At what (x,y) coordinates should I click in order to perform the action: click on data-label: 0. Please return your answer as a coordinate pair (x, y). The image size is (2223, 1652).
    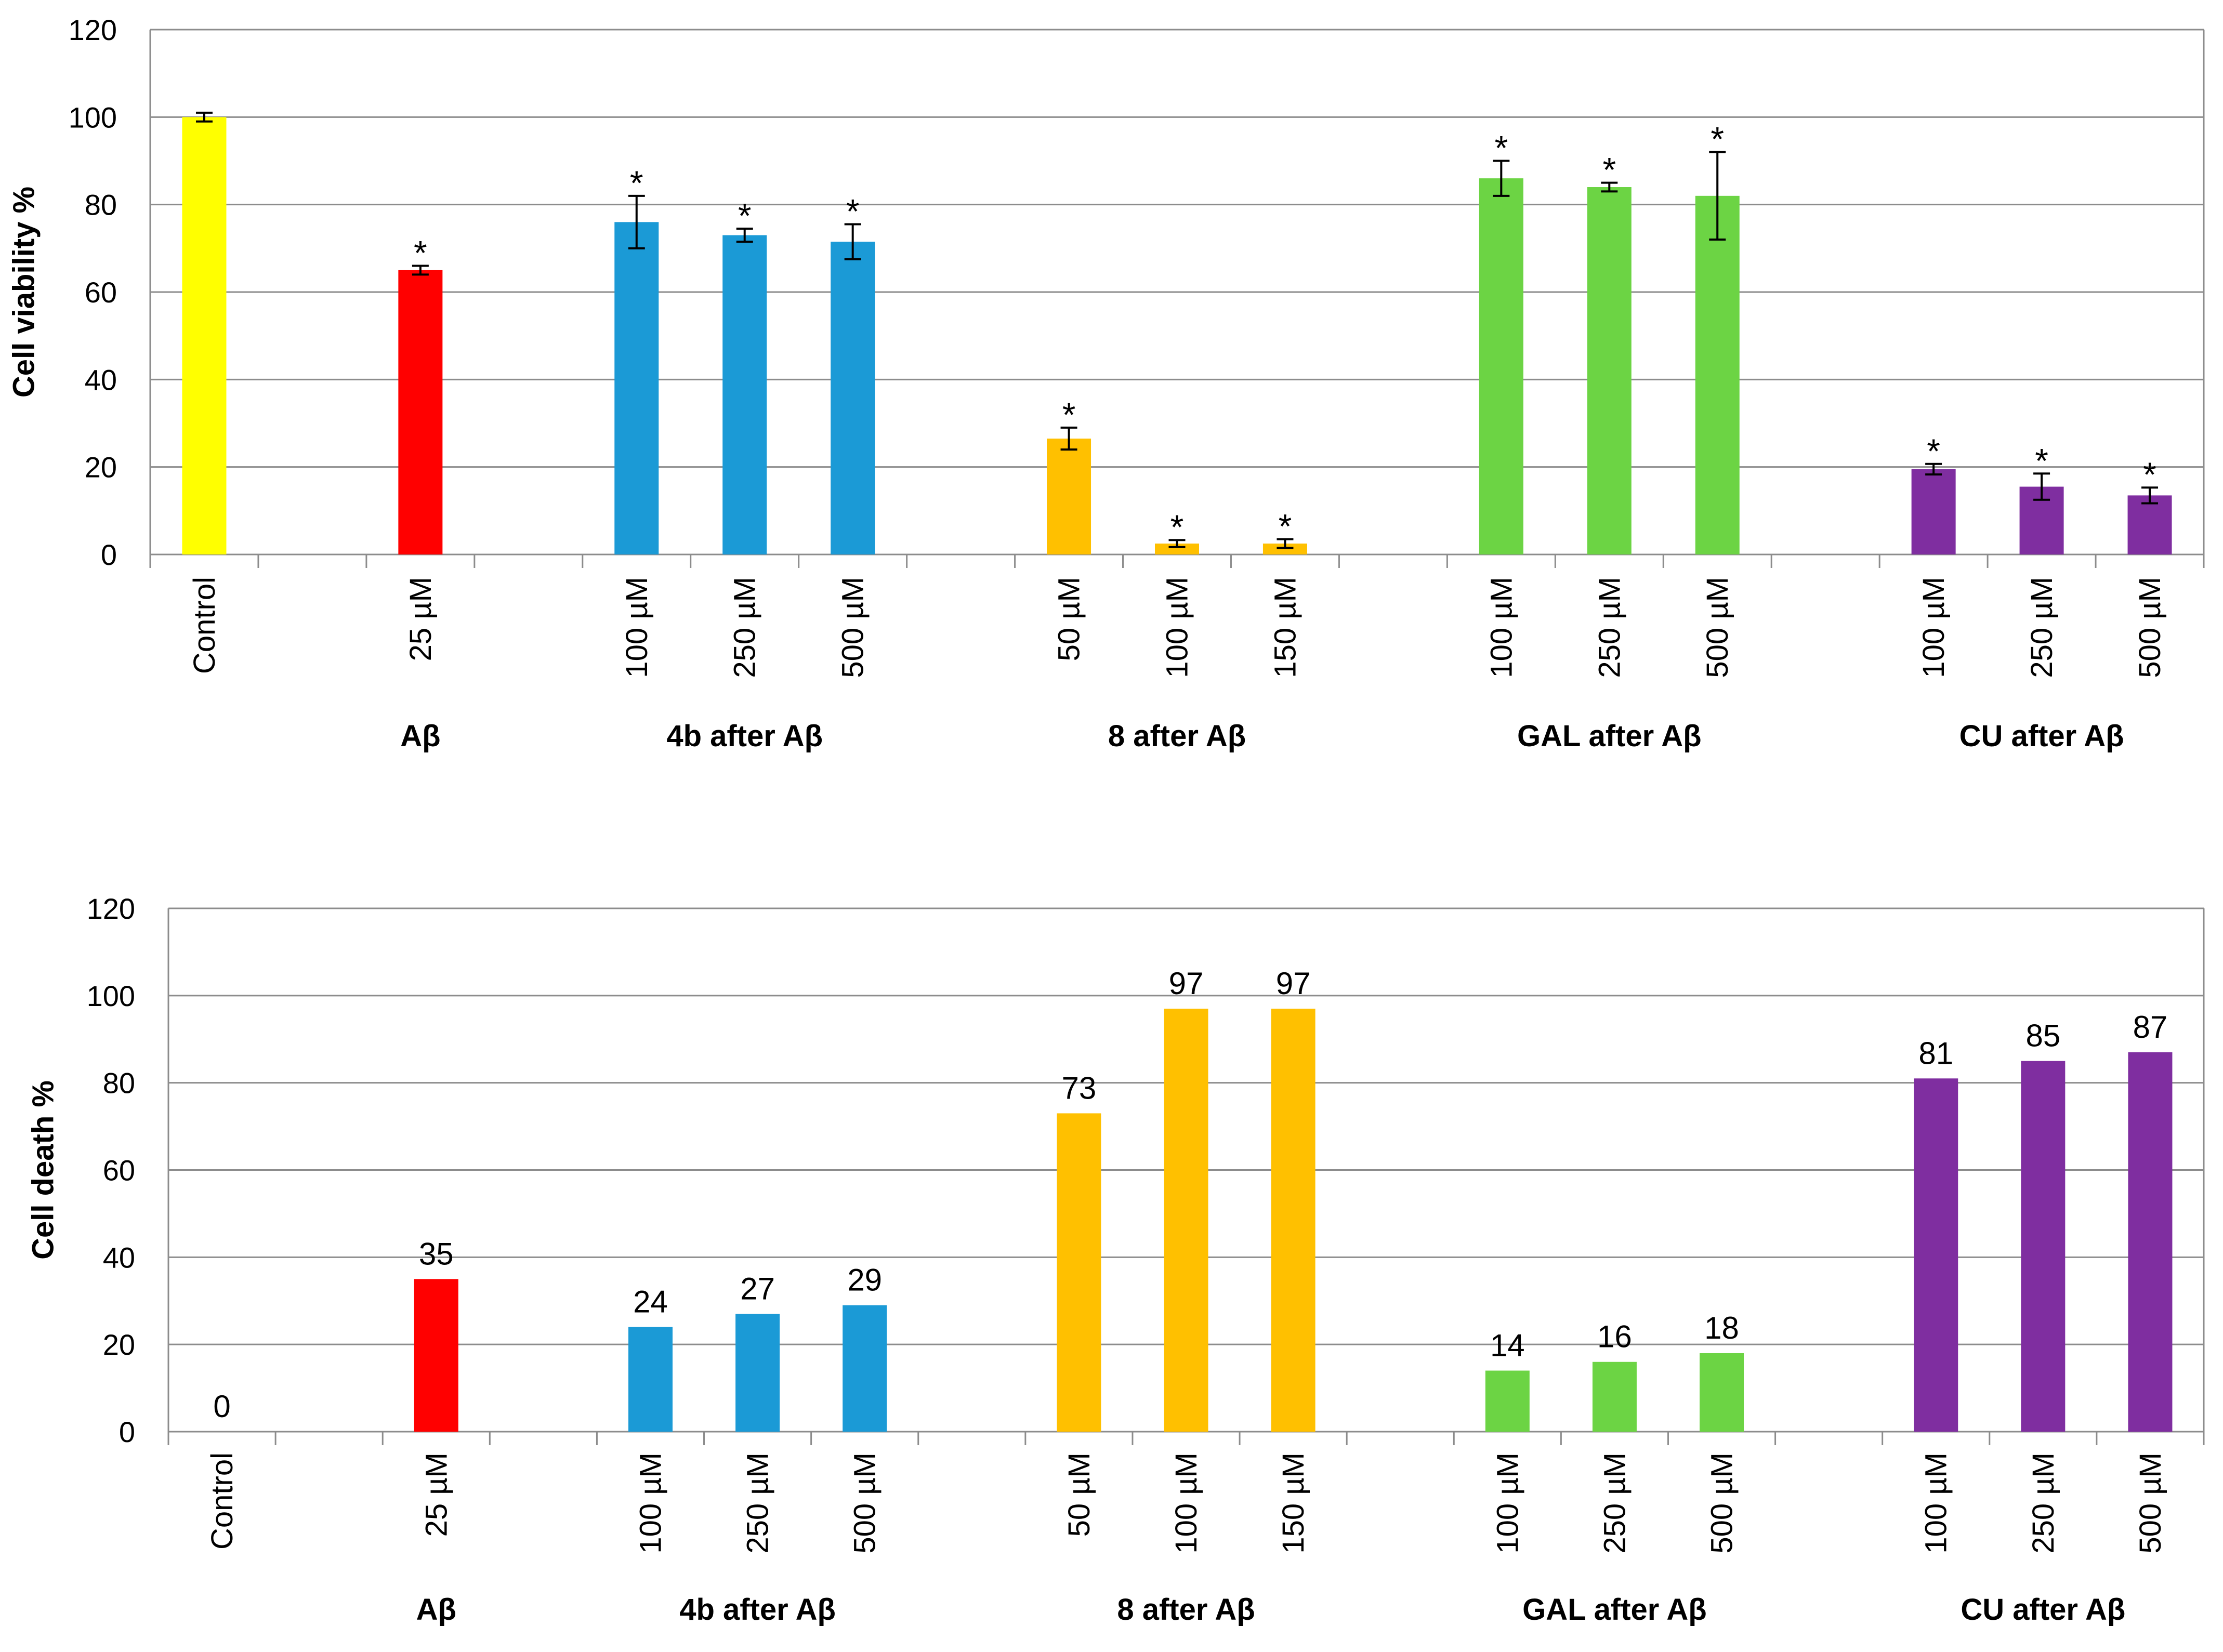
    Looking at the image, I should click on (221, 1406).